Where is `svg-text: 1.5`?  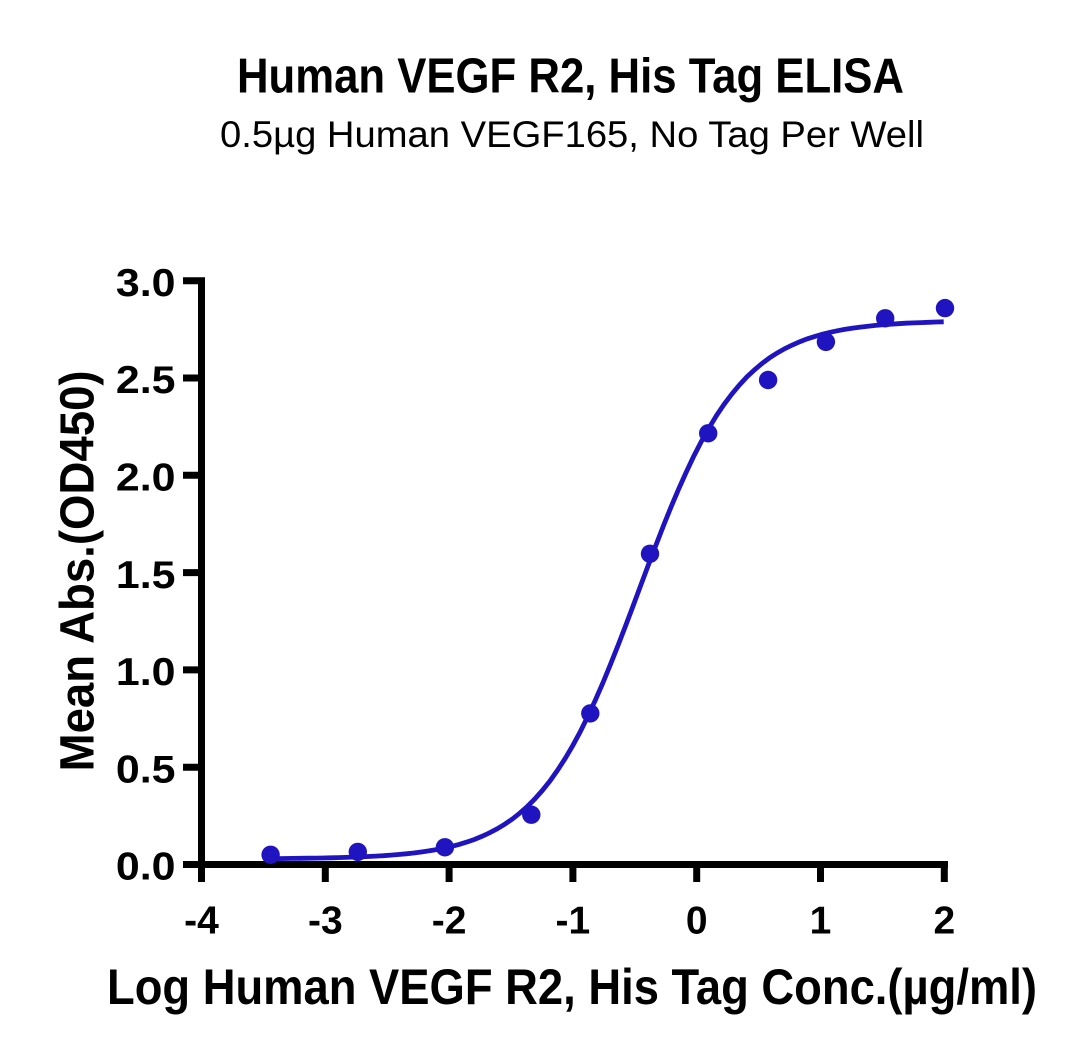 svg-text: 1.5 is located at coordinates (146, 575).